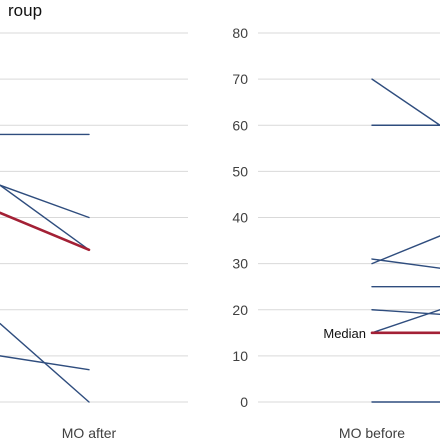 This screenshot has width=440, height=440. What do you see at coordinates (372, 432) in the screenshot?
I see `x-category-label: MO before` at bounding box center [372, 432].